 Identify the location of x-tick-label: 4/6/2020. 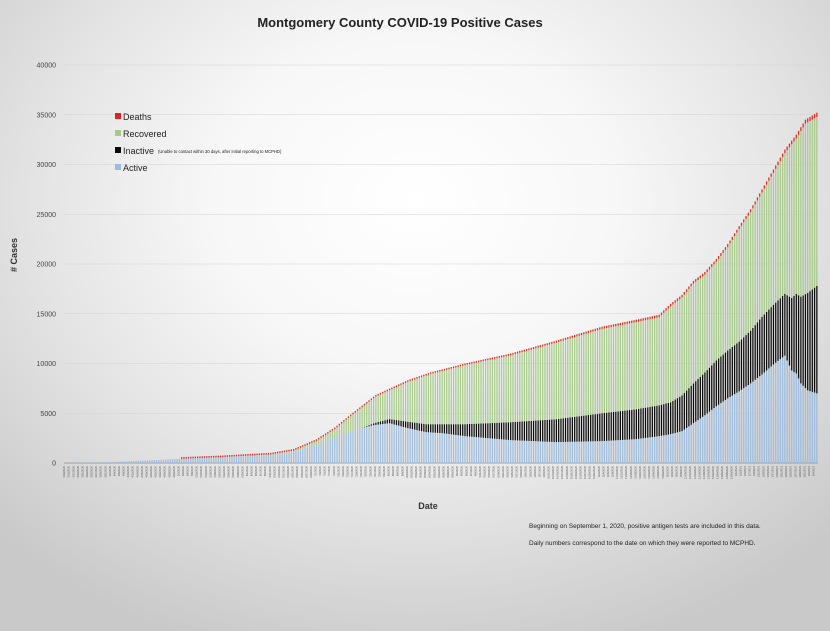
(119, 470).